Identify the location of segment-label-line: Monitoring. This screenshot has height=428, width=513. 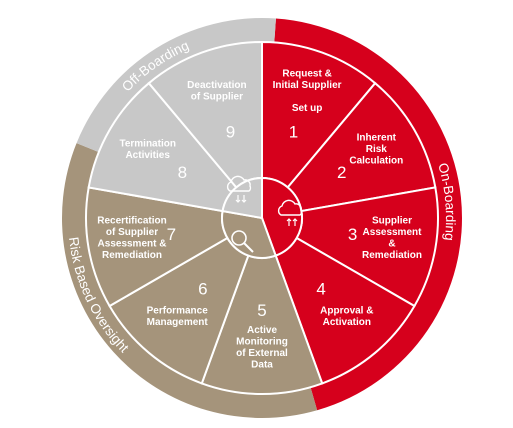
(262, 341).